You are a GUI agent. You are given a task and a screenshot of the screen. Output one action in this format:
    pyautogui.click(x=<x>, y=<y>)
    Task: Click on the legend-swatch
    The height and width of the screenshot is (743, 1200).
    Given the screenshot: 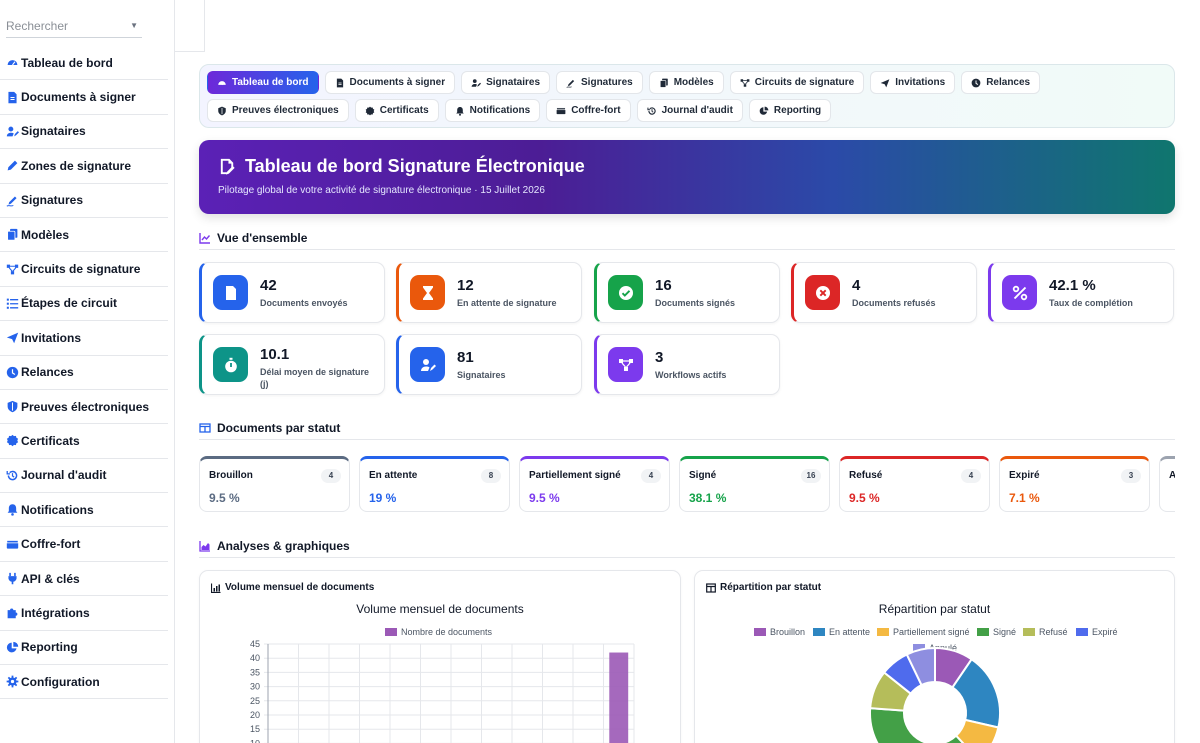 What is the action you would take?
    pyautogui.click(x=919, y=648)
    